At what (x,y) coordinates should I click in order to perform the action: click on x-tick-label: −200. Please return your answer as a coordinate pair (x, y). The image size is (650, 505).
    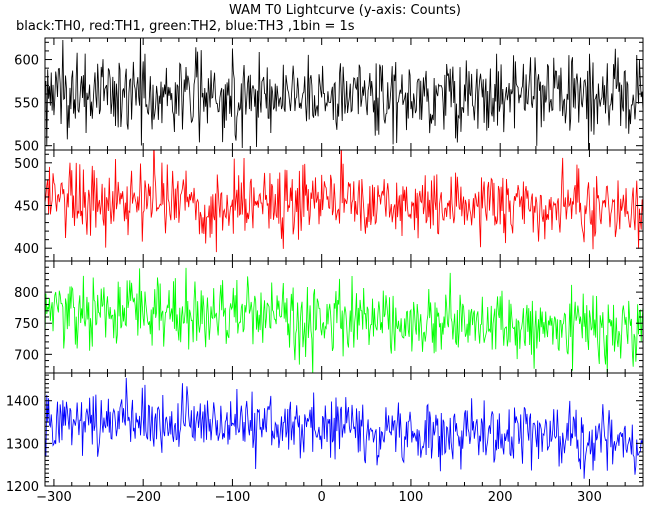
    Looking at the image, I should click on (143, 497).